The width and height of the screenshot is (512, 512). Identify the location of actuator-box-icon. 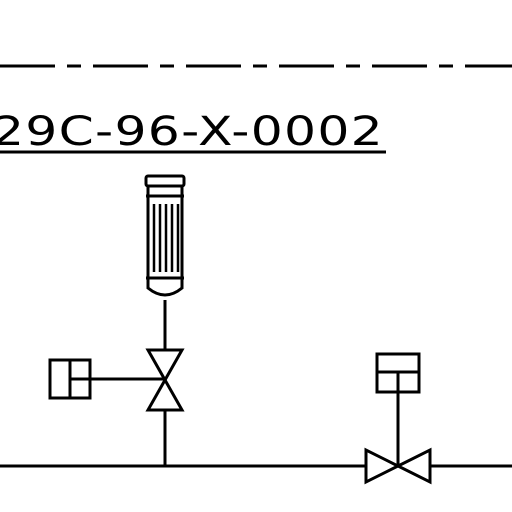
(106, 379).